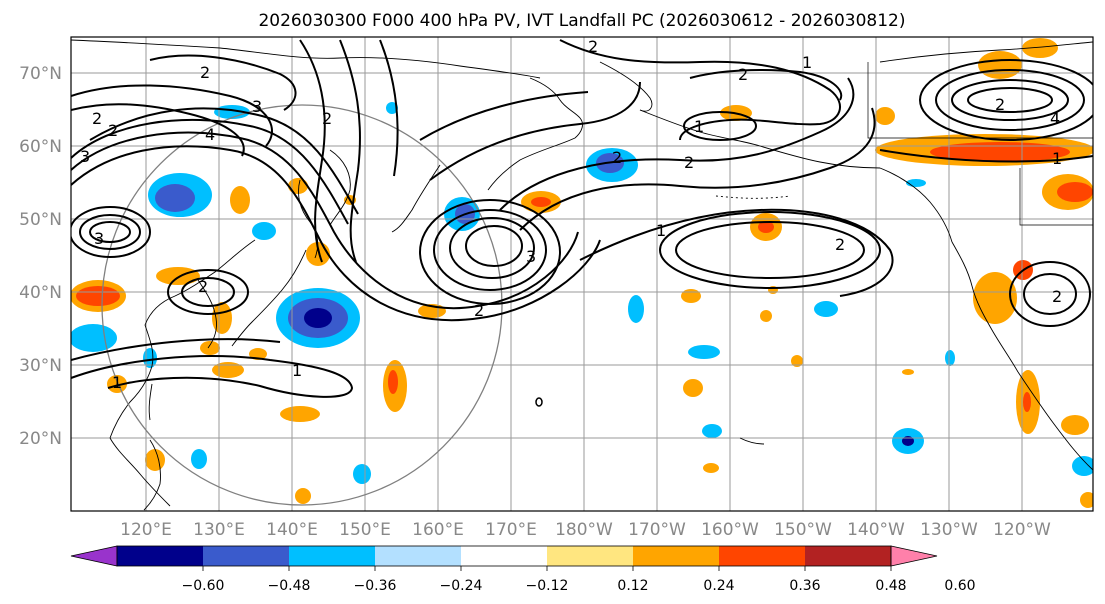  I want to click on coastline-arctic-canada, so click(986, 52).